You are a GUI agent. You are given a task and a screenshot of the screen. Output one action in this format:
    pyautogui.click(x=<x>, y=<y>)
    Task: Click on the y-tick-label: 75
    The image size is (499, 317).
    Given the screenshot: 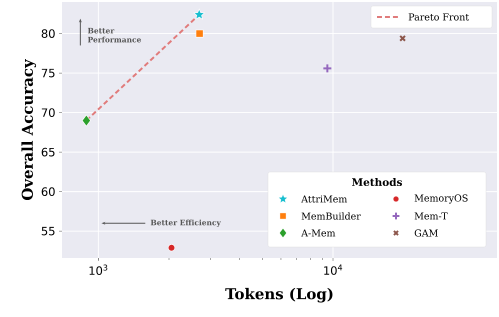 What is the action you would take?
    pyautogui.click(x=48, y=73)
    